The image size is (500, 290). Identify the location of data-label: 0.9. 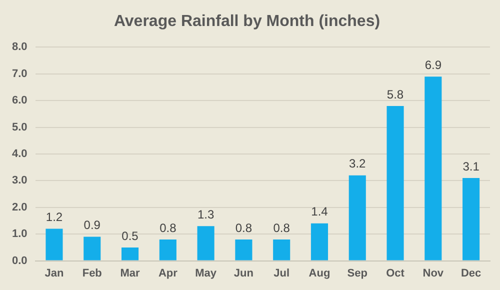
(92, 225).